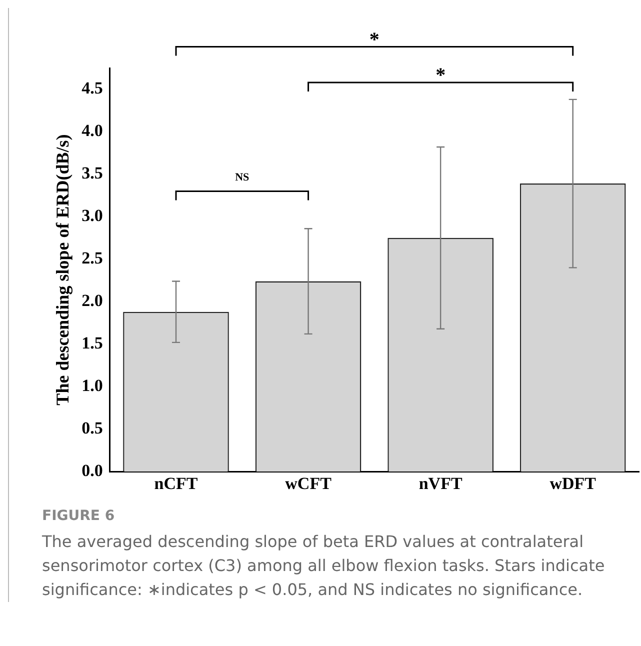  Describe the element at coordinates (573, 484) in the screenshot. I see `x-tick-label: wDFT` at that location.